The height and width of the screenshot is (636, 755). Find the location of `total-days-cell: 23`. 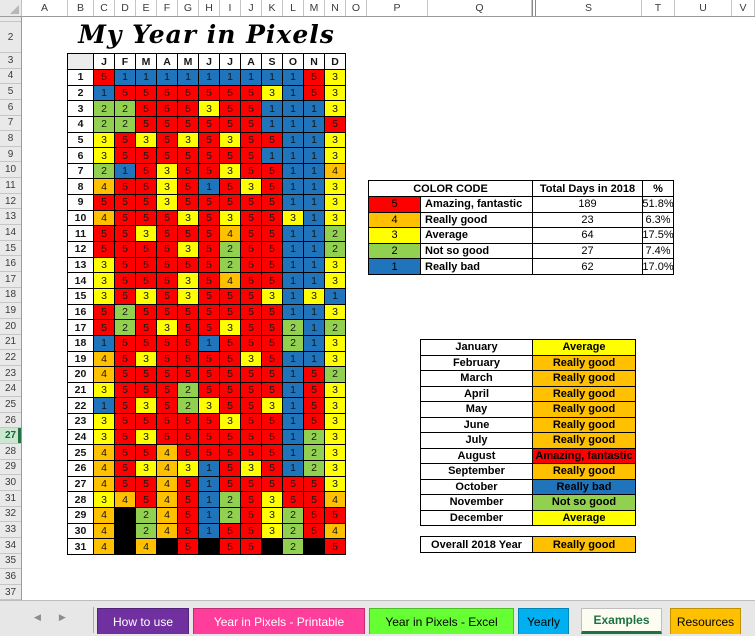

total-days-cell: 23 is located at coordinates (587, 220).